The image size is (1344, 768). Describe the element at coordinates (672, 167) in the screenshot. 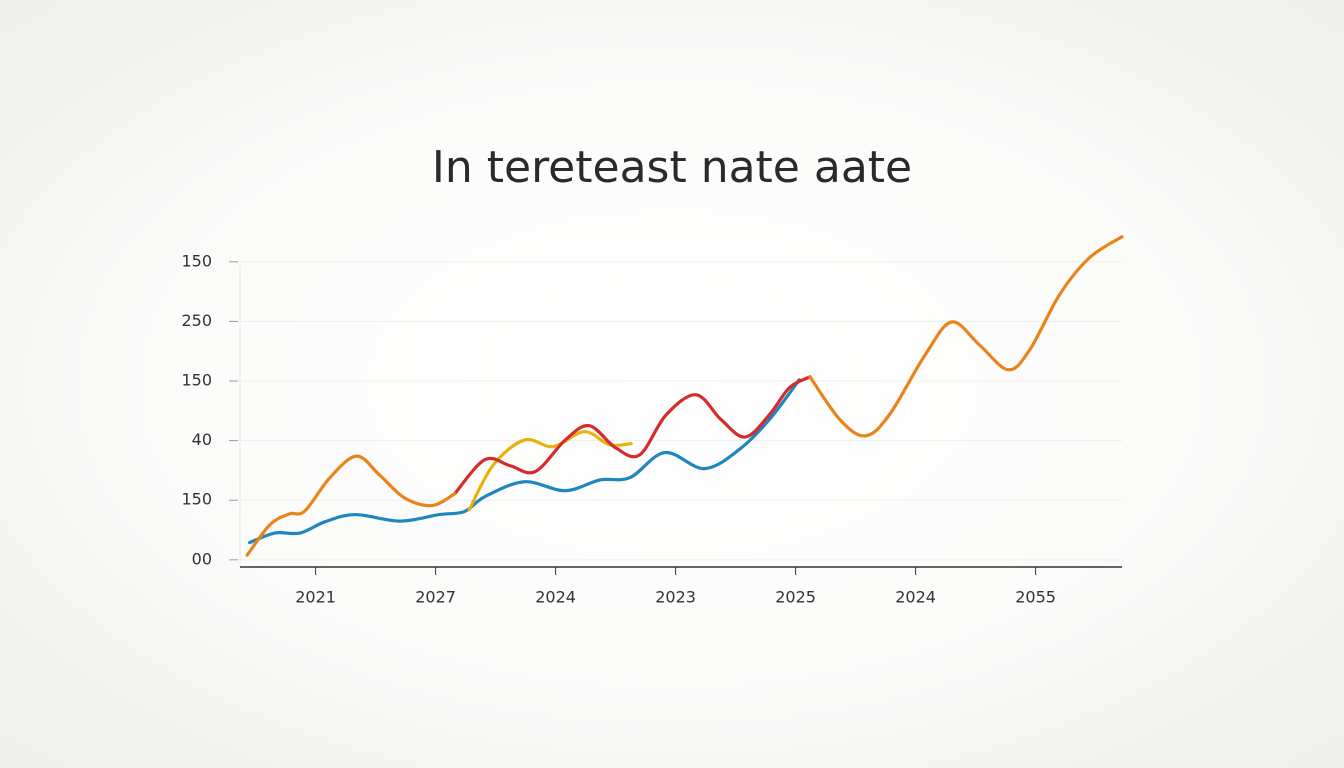

I see `chart-title: In tereteast nate aate` at that location.